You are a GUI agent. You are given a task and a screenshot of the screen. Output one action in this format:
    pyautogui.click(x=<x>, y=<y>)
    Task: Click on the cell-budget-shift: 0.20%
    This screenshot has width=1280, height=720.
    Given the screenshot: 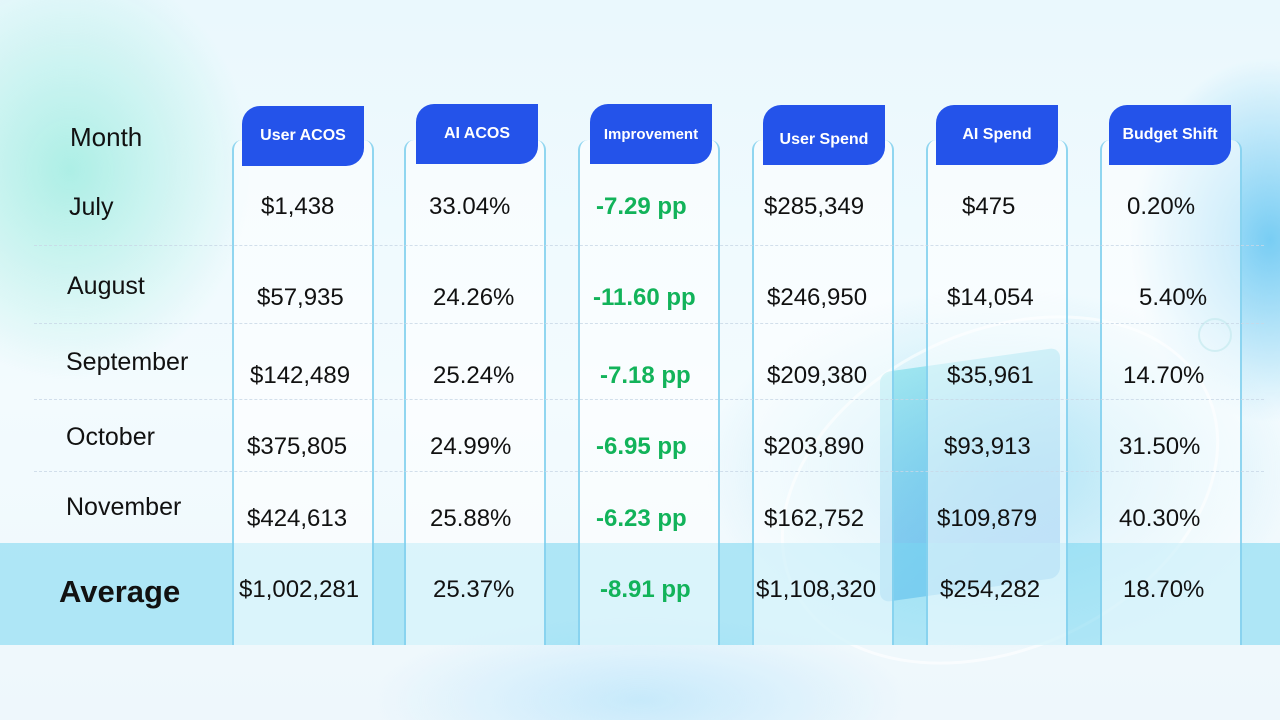 What is the action you would take?
    pyautogui.click(x=1161, y=206)
    